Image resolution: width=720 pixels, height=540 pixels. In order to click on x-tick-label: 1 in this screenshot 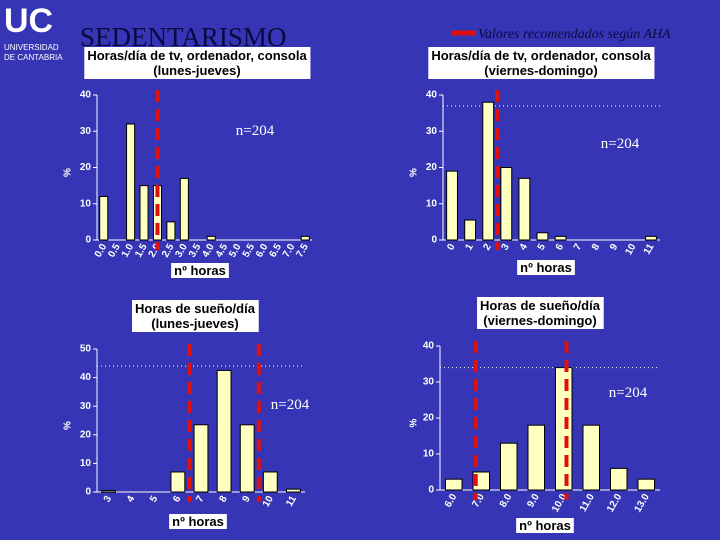, I will do `click(469, 247)`.